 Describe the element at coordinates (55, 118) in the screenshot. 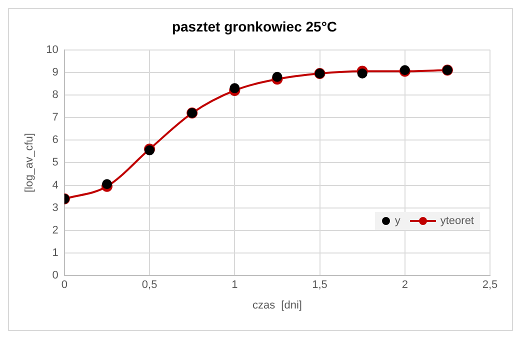

I see `y-tick-label: 7` at that location.